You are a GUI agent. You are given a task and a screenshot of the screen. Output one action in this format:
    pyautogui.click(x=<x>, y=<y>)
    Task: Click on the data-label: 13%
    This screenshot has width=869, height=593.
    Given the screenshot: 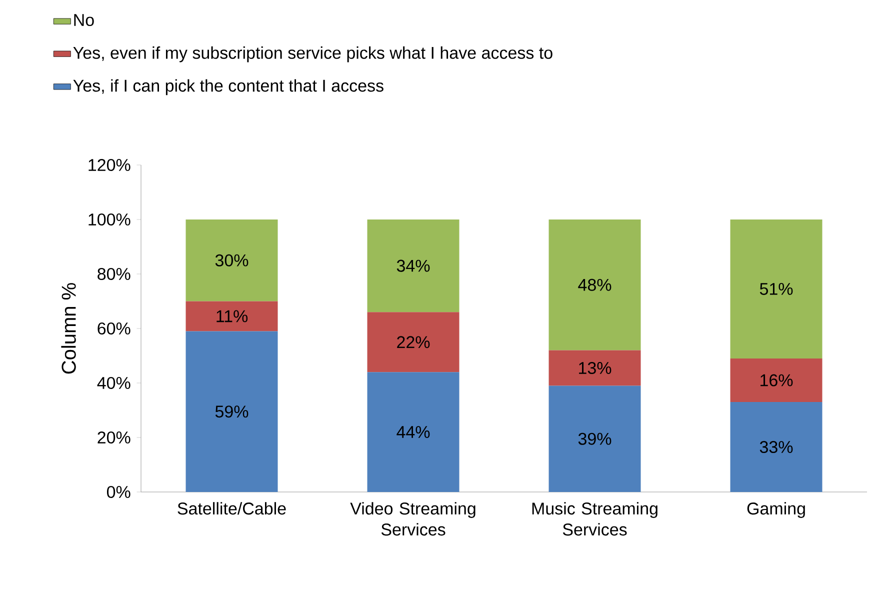 What is the action you would take?
    pyautogui.click(x=595, y=368)
    